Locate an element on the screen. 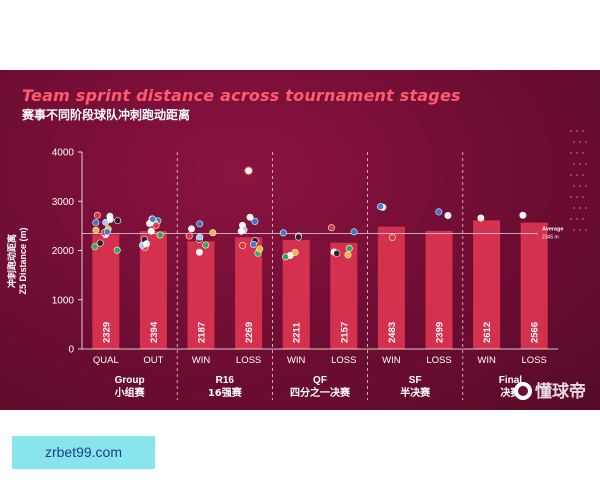 Image resolution: width=600 pixels, height=480 pixels. average-label: Average is located at coordinates (553, 230).